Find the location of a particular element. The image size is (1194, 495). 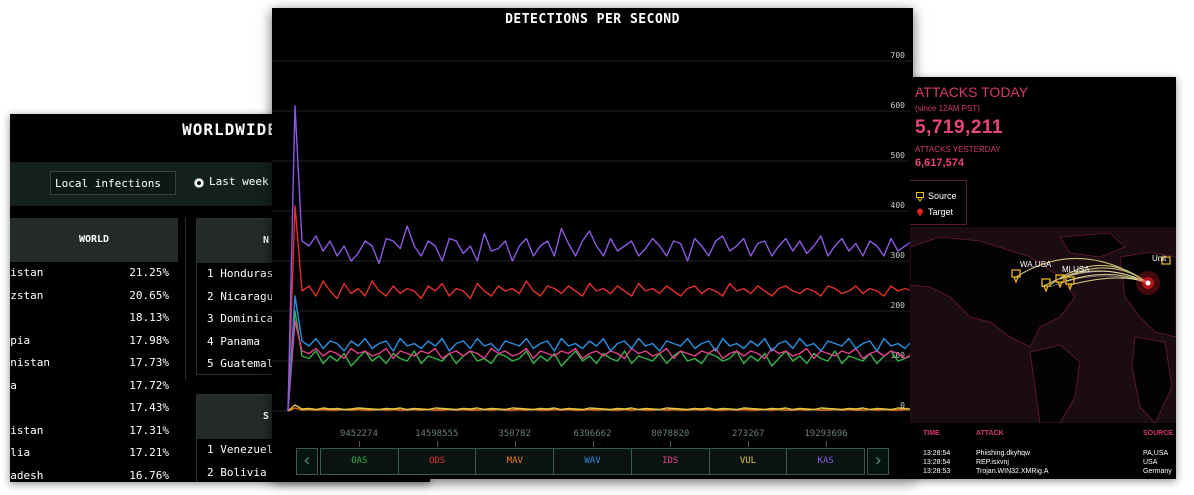

legend-source: Source is located at coordinates (936, 196).